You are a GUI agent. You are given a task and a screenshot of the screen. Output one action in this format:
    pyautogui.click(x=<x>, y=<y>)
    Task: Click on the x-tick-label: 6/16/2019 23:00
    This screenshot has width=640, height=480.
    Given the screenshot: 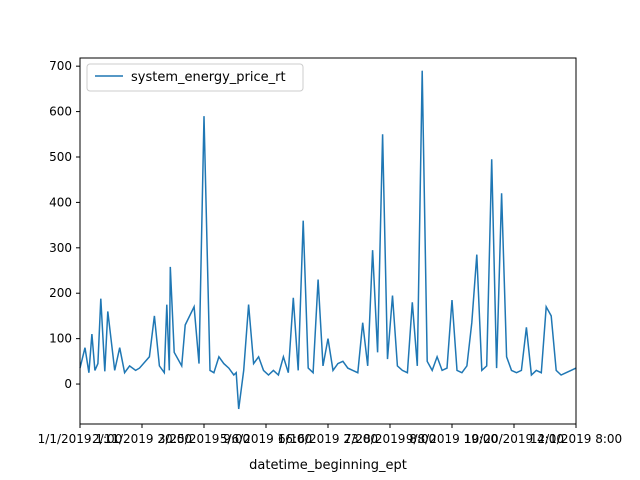 What is the action you would take?
    pyautogui.click(x=328, y=439)
    